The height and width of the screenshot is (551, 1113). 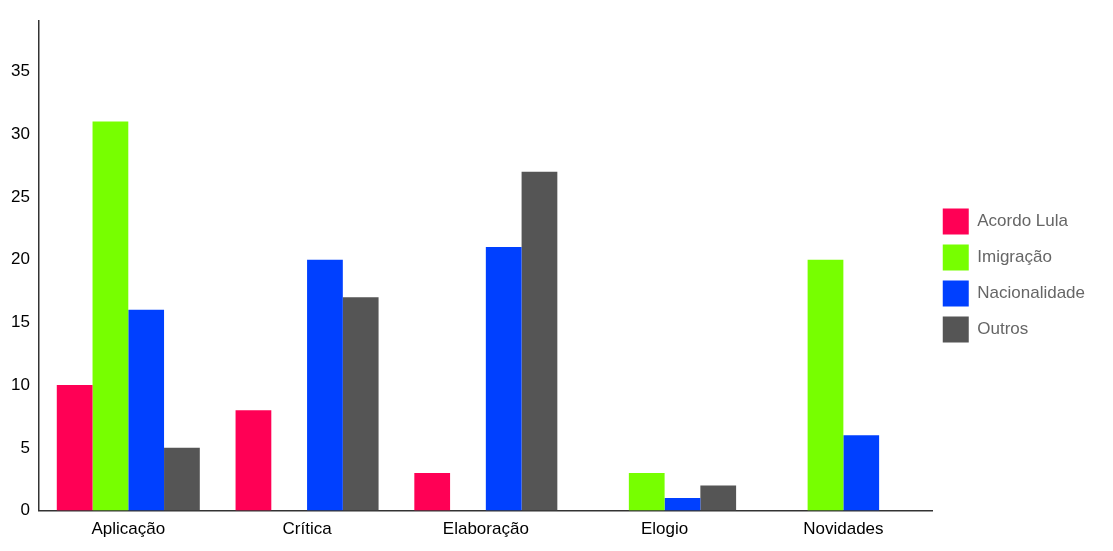 What do you see at coordinates (307, 529) in the screenshot?
I see `x-tick-label: Crítica` at bounding box center [307, 529].